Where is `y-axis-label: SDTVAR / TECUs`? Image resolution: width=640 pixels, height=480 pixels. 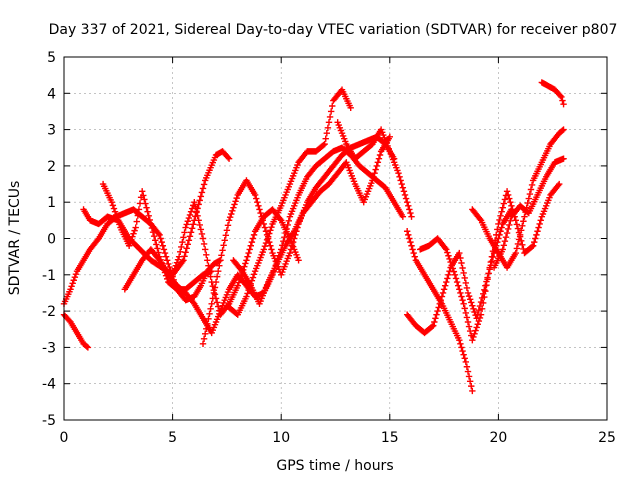 y-axis-label: SDTVAR / TECUs is located at coordinates (15, 238).